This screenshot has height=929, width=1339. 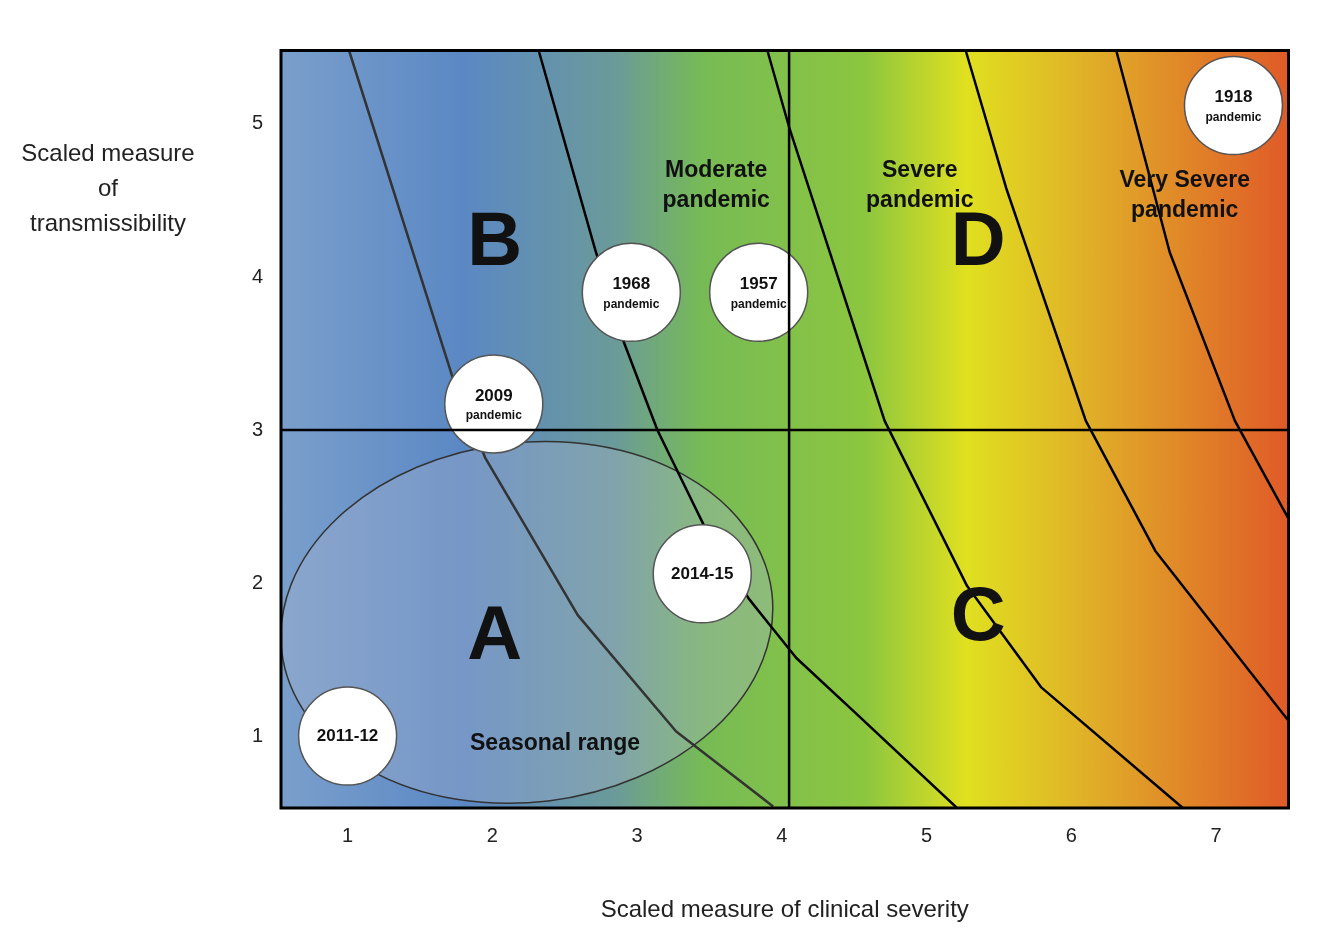 I want to click on annotation: A, so click(x=495, y=633).